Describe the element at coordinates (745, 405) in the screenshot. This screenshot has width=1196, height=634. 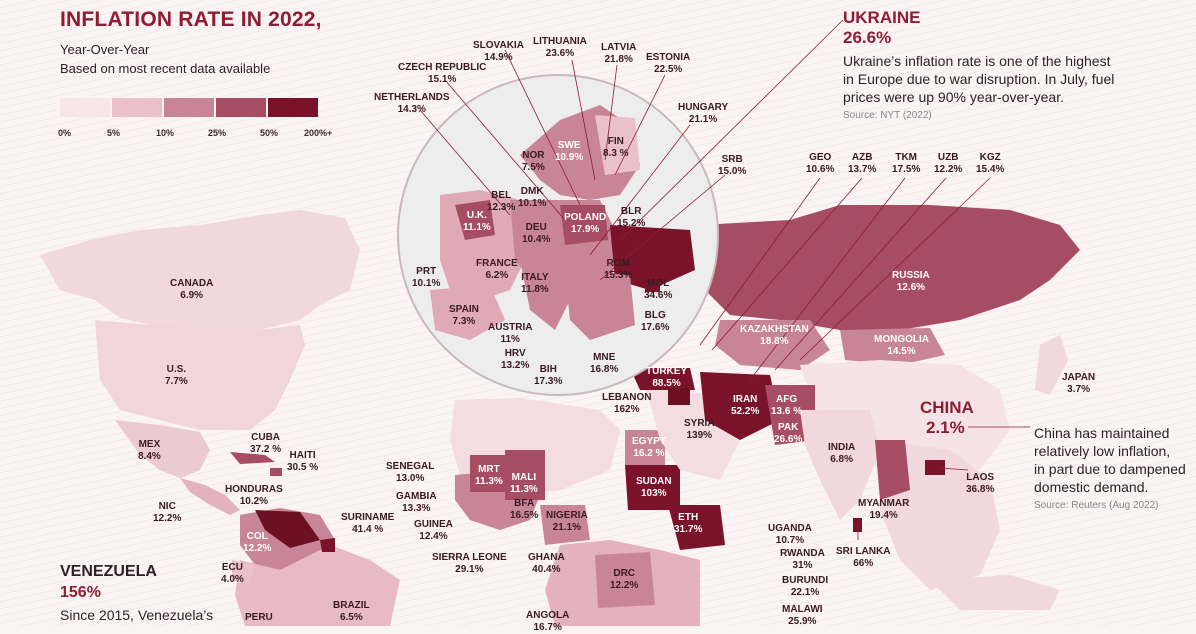
I see `country-label: IRAN 52.2%` at that location.